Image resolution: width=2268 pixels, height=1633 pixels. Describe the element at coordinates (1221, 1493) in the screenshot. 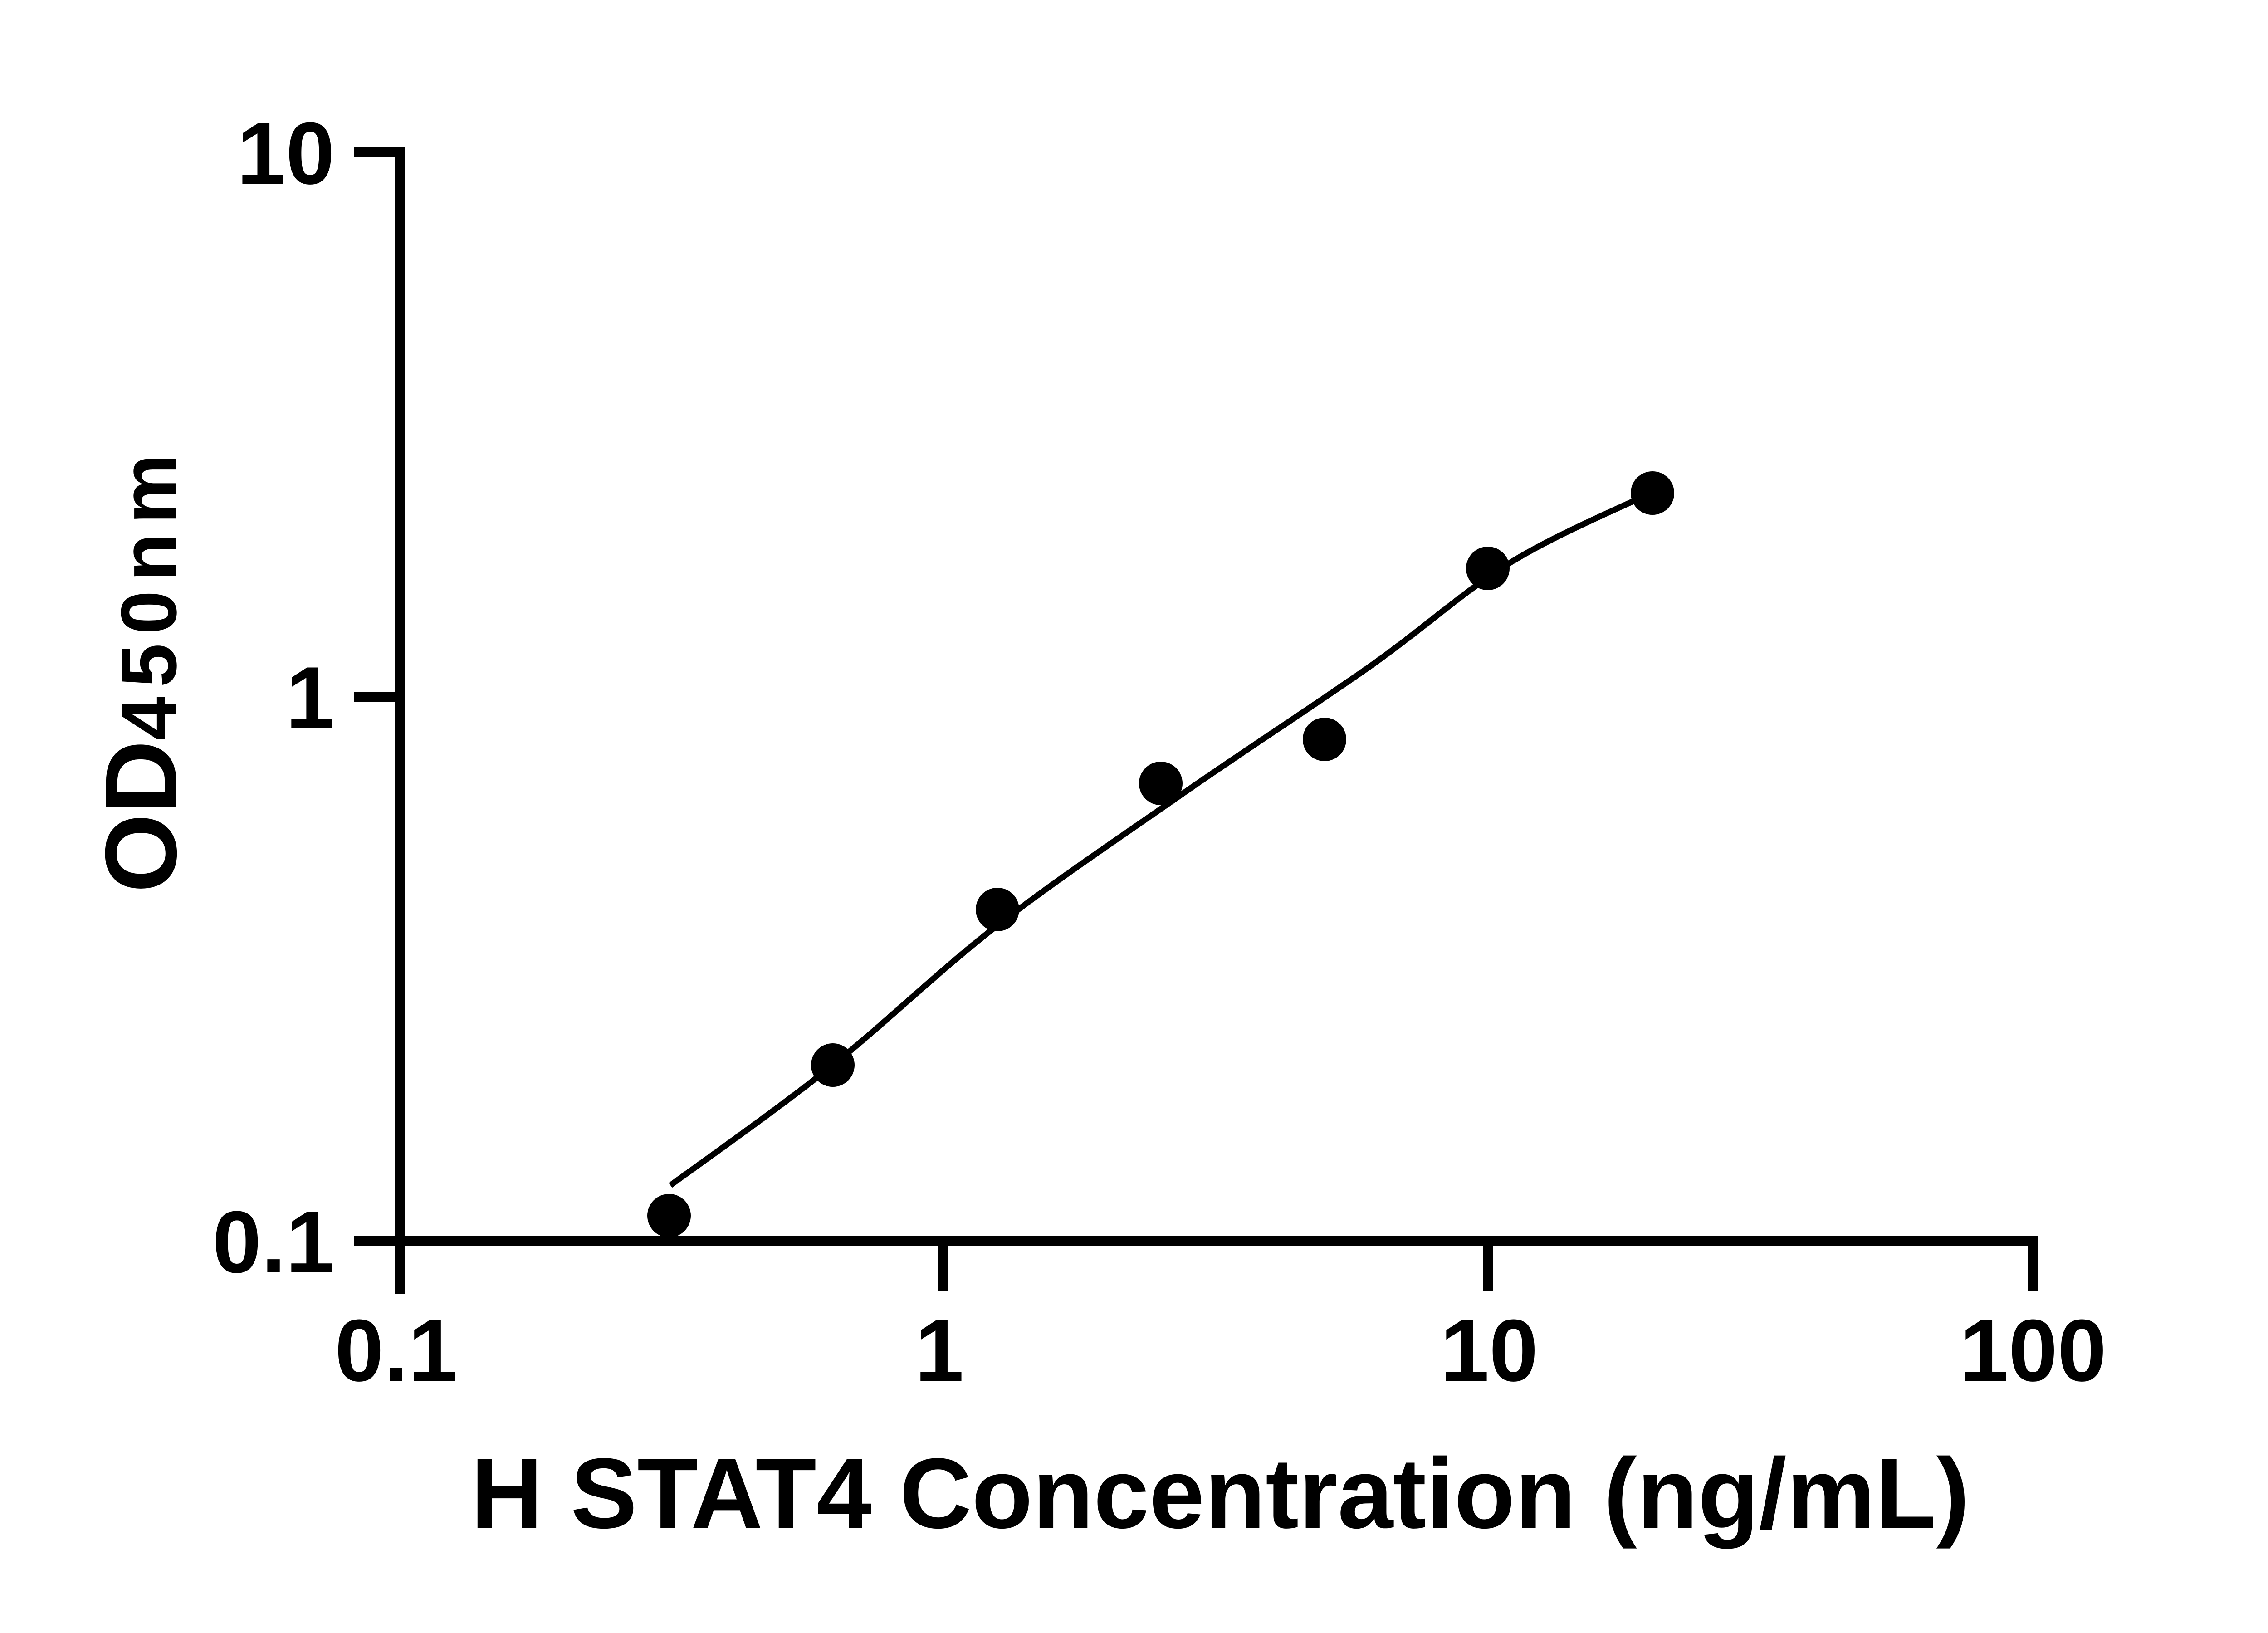

I see `svg-text: H STAT4 Concentration (ng/mL)` at that location.